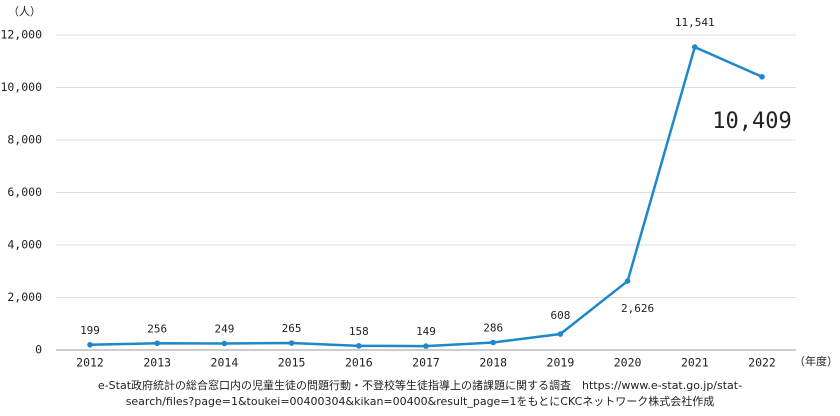  I want to click on x-tick-label: 2013, so click(157, 363).